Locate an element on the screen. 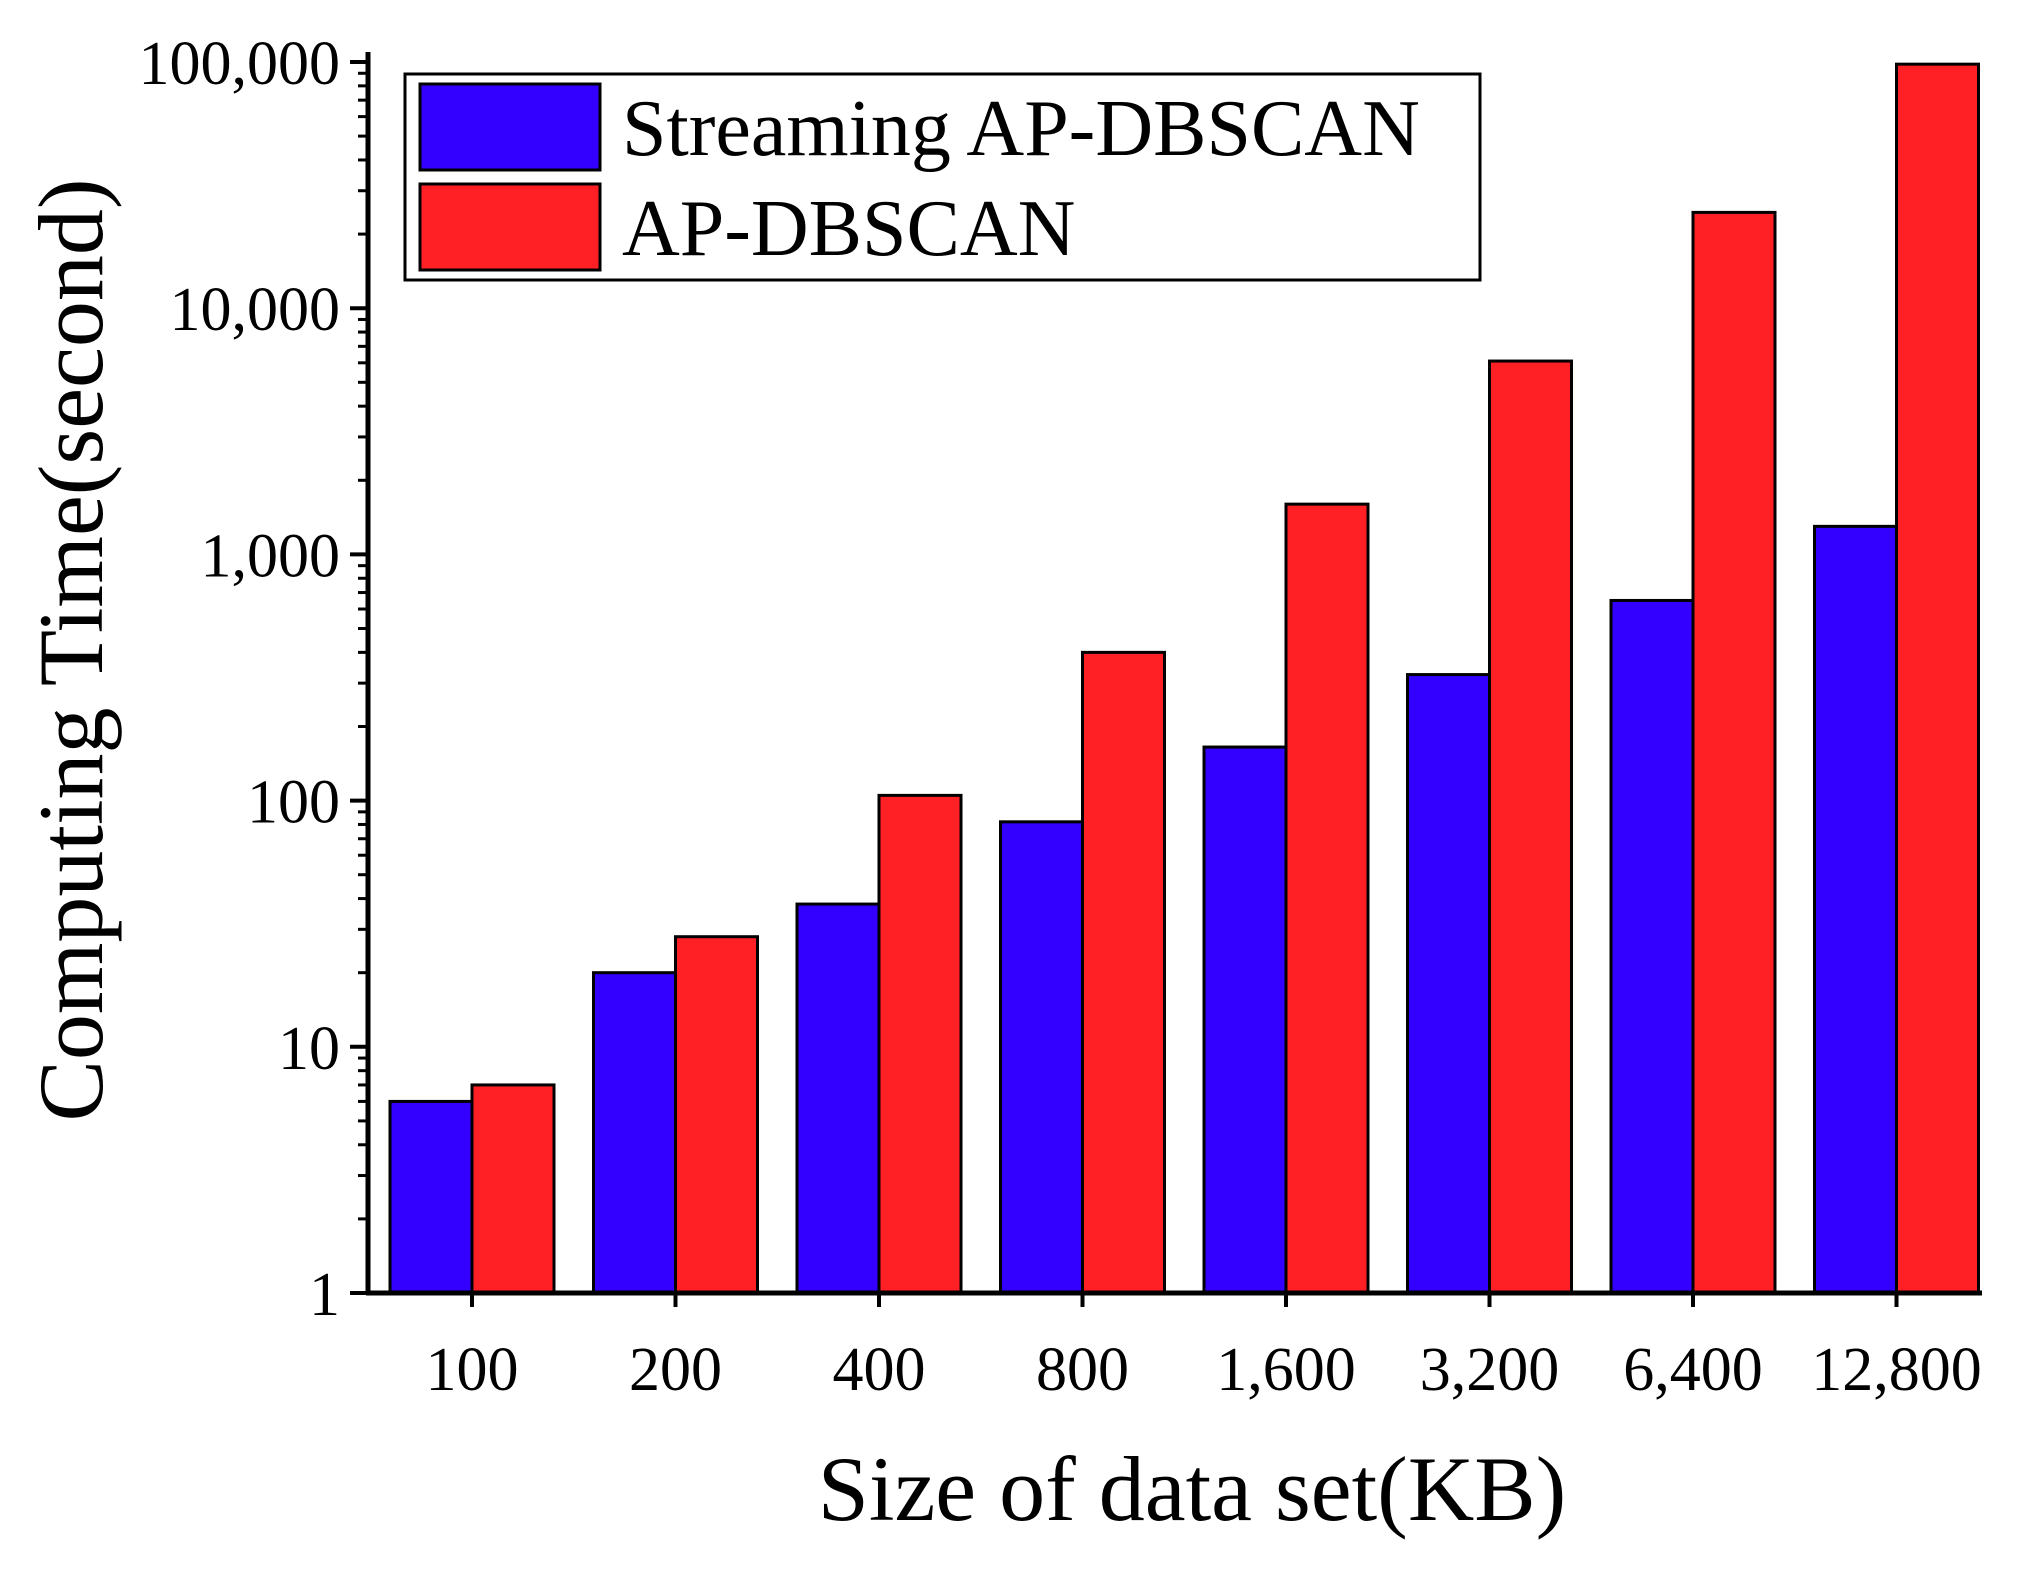 The height and width of the screenshot is (1575, 2019). x-tick-label: 100 is located at coordinates (472, 1370).